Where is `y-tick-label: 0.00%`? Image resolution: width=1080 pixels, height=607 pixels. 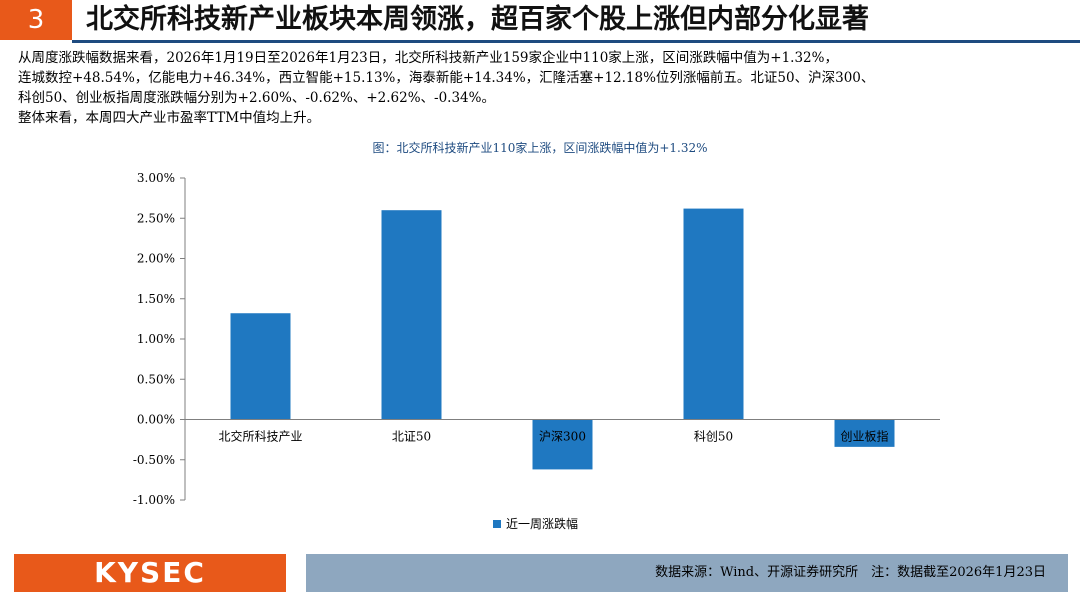
y-tick-label: 0.00% is located at coordinates (156, 420).